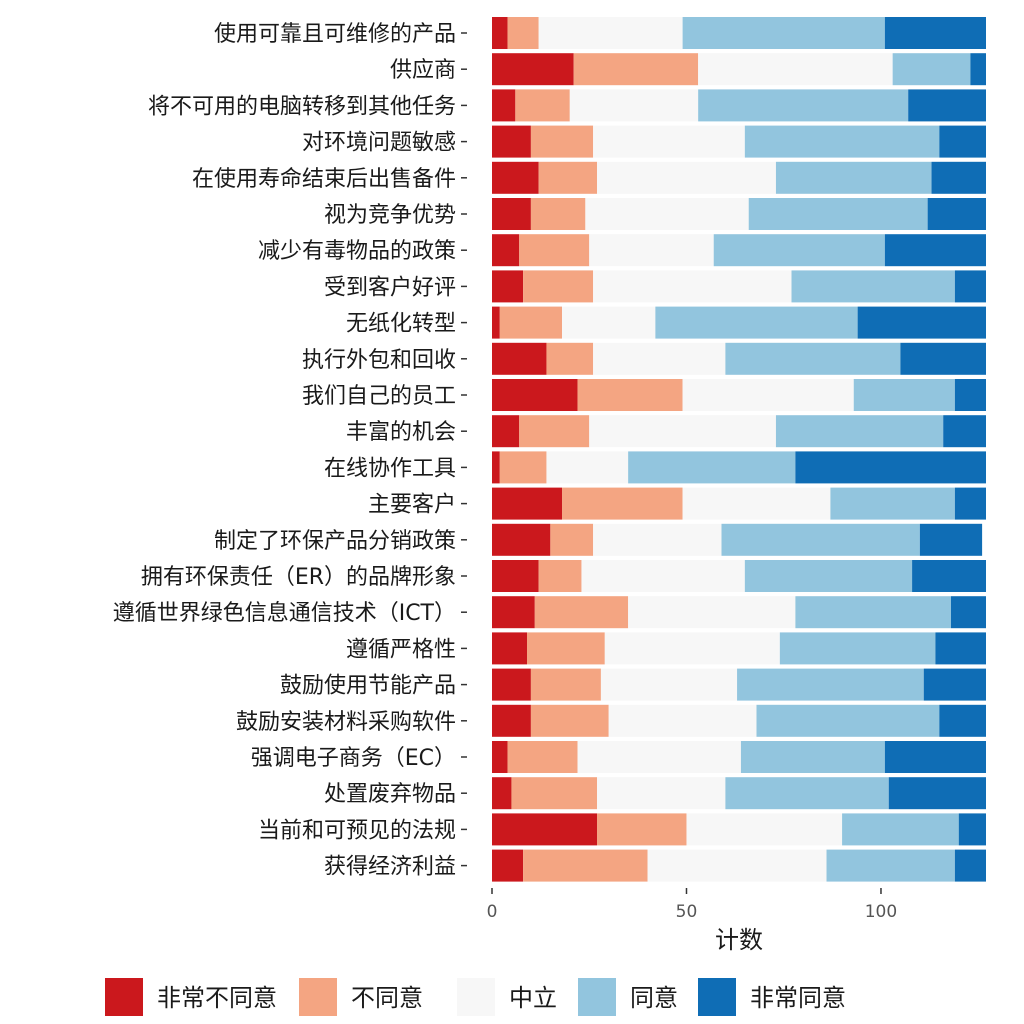  Describe the element at coordinates (357, 251) in the screenshot. I see `category-label: 减少有毒物品的政策` at that location.